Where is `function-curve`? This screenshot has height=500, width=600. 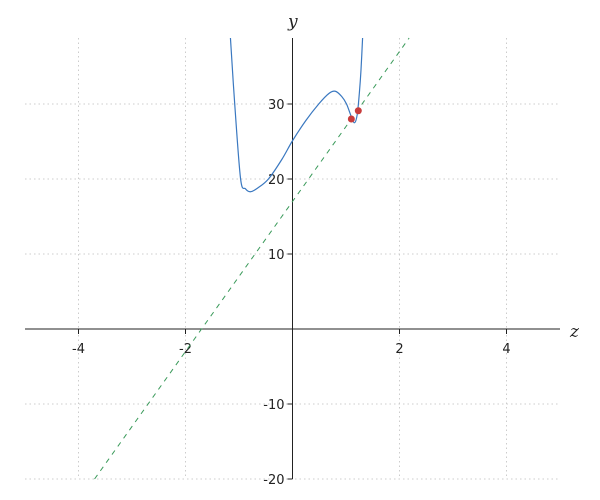
function-curve is located at coordinates (296, 115).